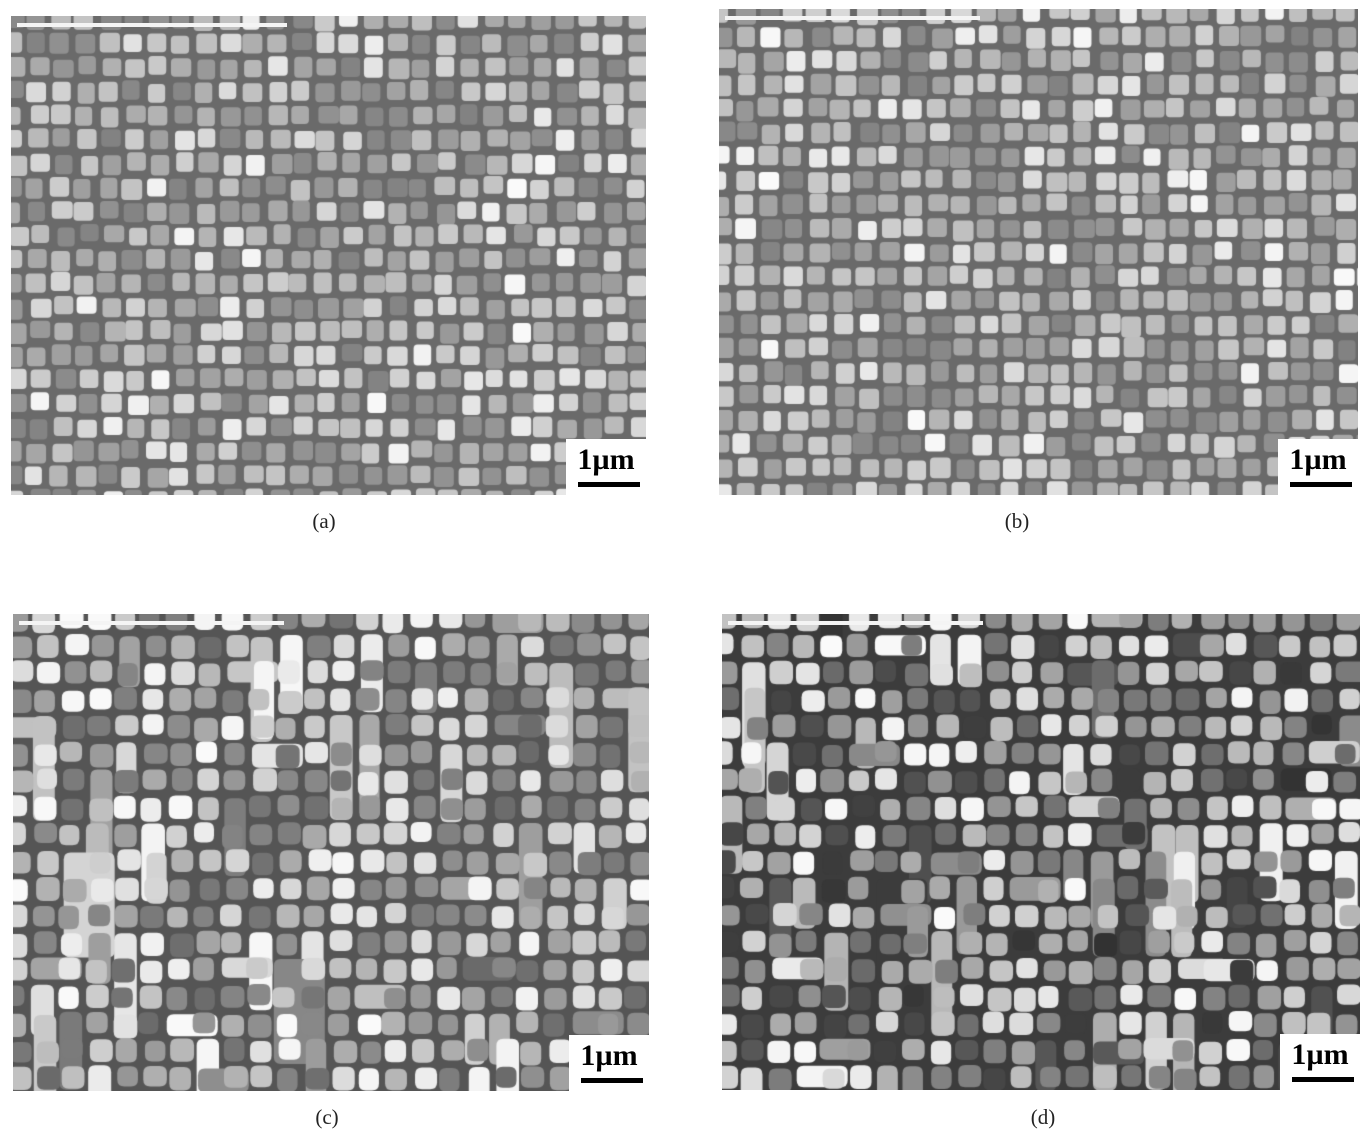  I want to click on micrograph-top-marker-b, so click(852, 18).